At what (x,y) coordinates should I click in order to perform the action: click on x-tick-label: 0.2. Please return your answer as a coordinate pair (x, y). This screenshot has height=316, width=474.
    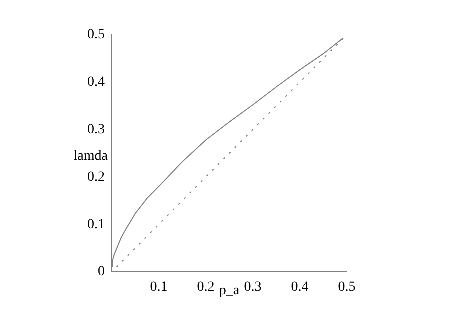
    Looking at the image, I should click on (206, 288).